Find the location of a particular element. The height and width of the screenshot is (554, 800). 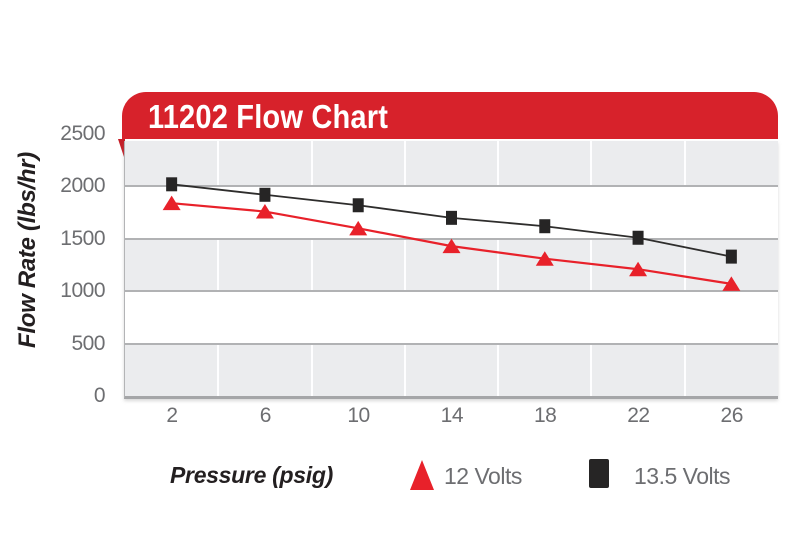

x-tick-label: 2 is located at coordinates (172, 415).